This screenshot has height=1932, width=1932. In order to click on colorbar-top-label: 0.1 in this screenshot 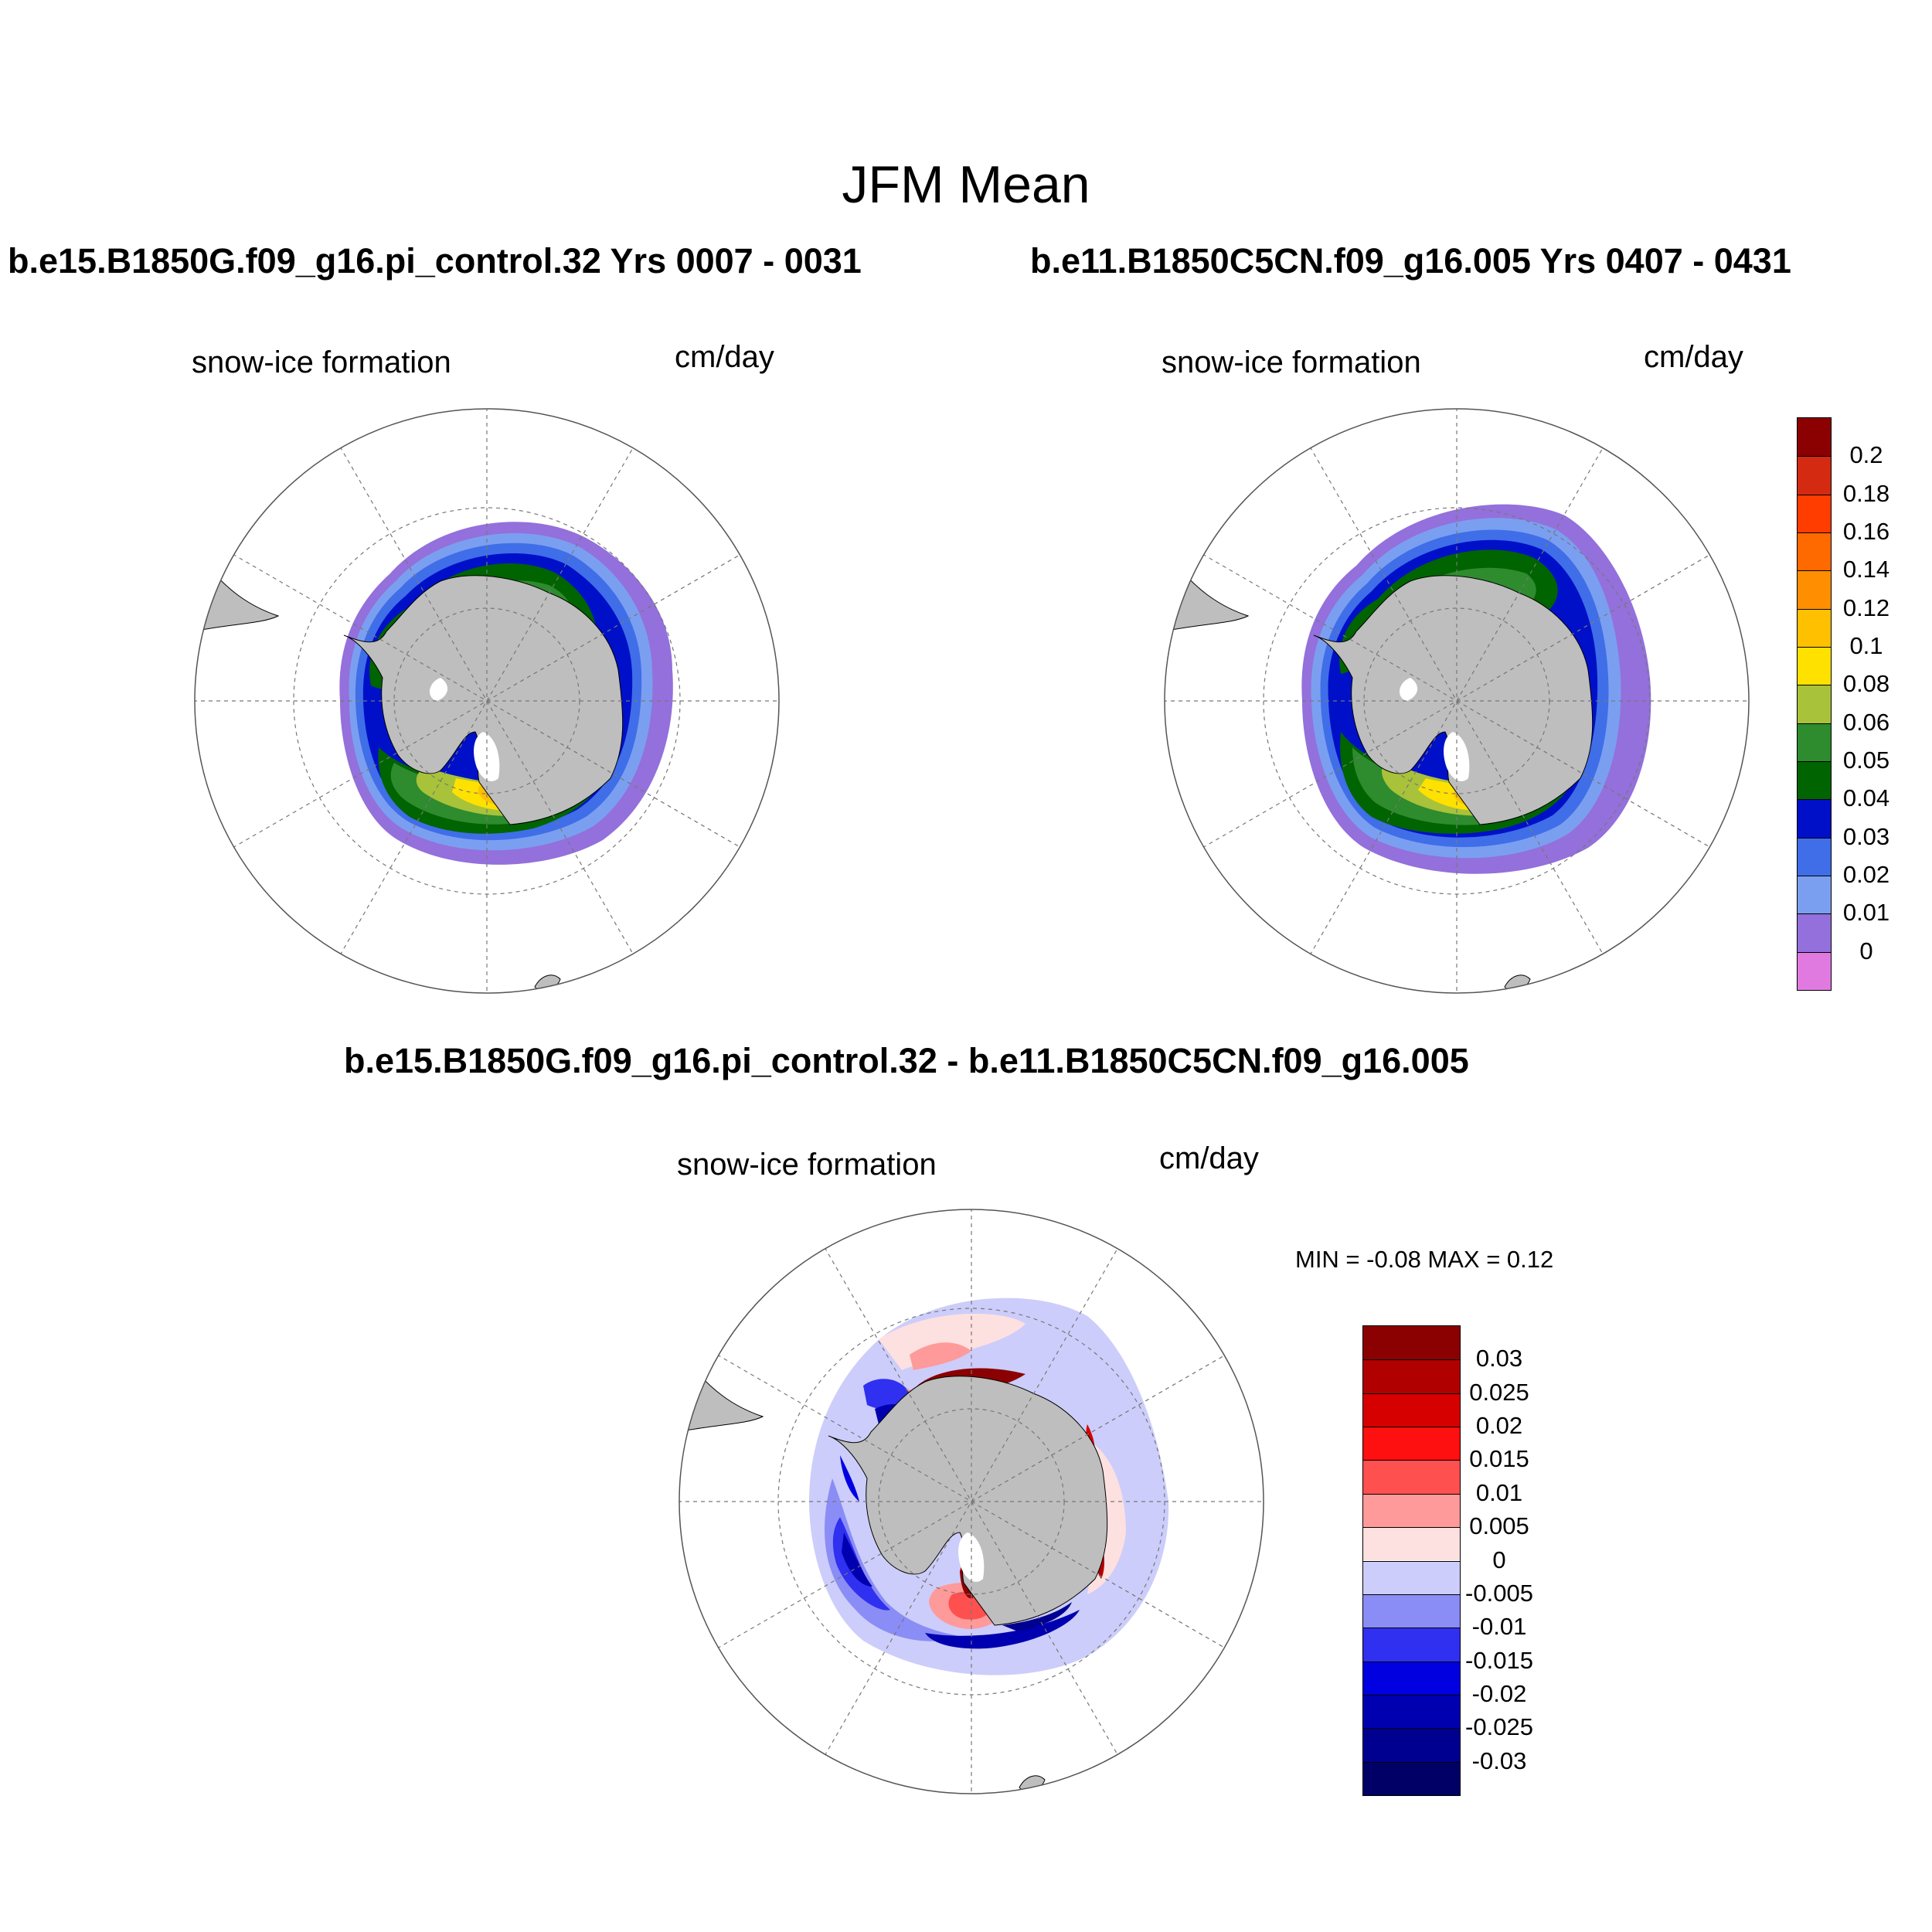, I will do `click(1866, 645)`.